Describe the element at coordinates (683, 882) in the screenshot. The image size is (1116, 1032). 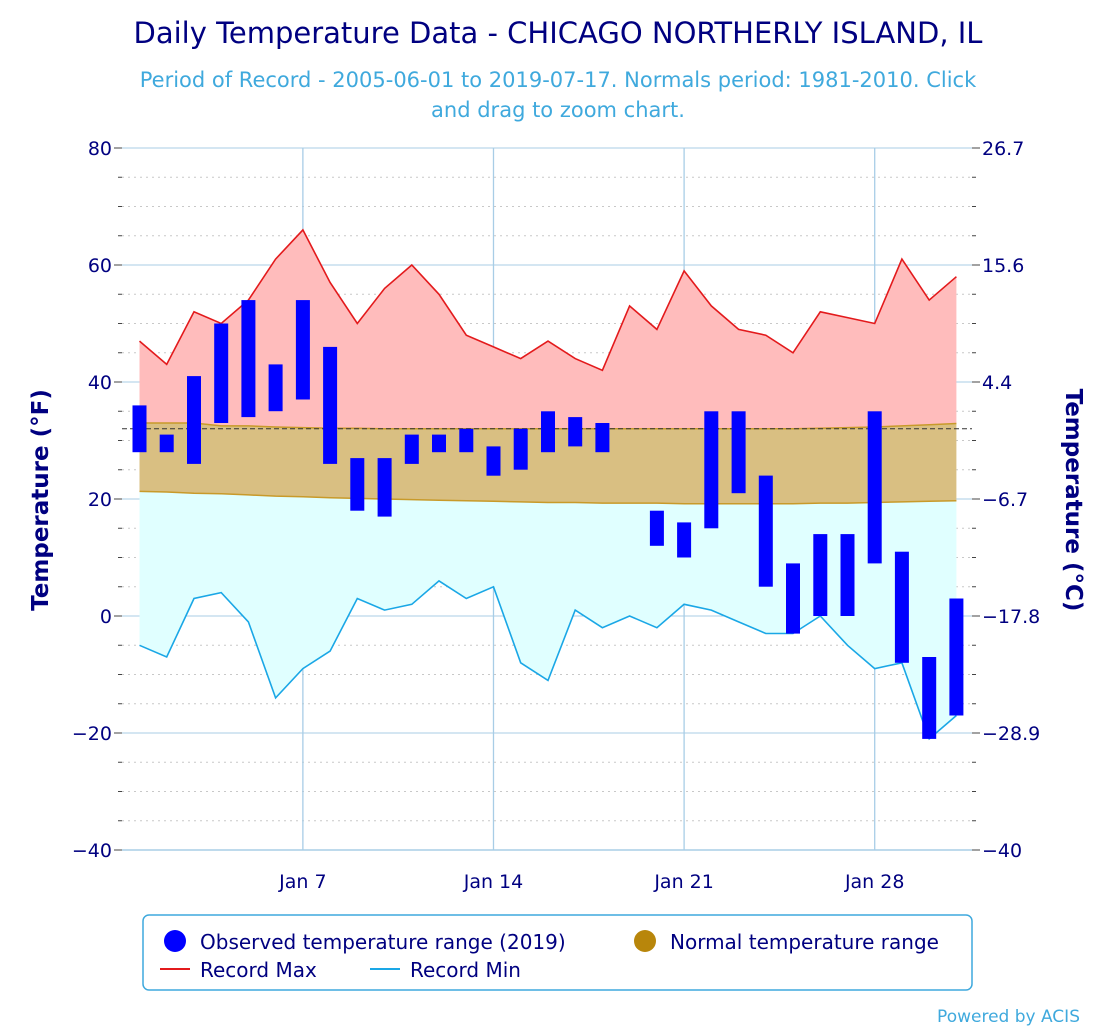
I see `x-tick-label: Jan 21` at that location.